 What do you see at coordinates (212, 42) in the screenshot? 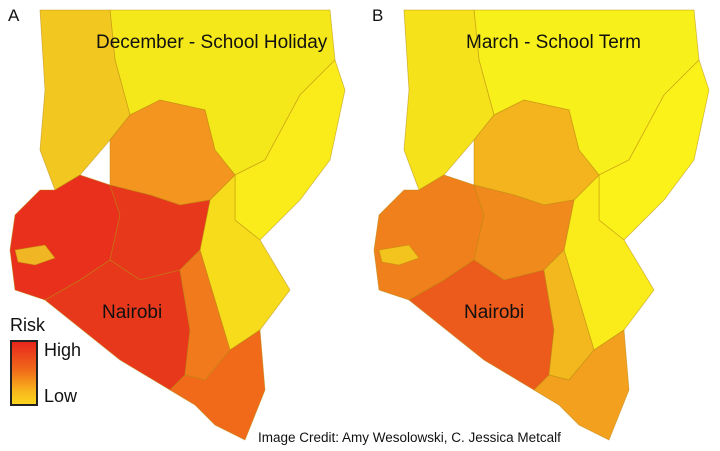
I see `panel-a-title: December - School Holiday` at bounding box center [212, 42].